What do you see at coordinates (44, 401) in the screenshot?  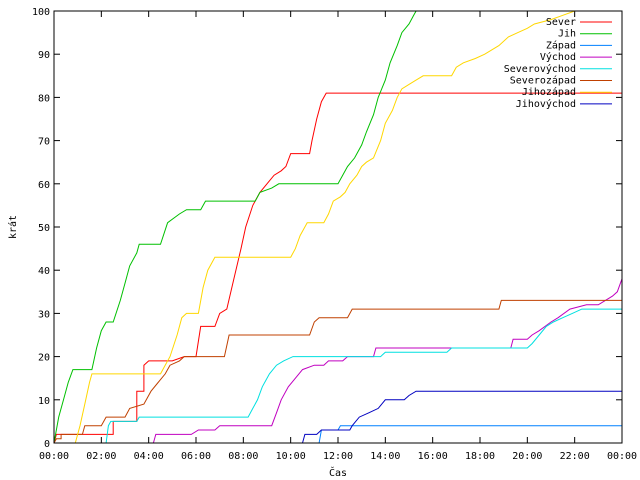 I see `y-tick-label: 10` at bounding box center [44, 401].